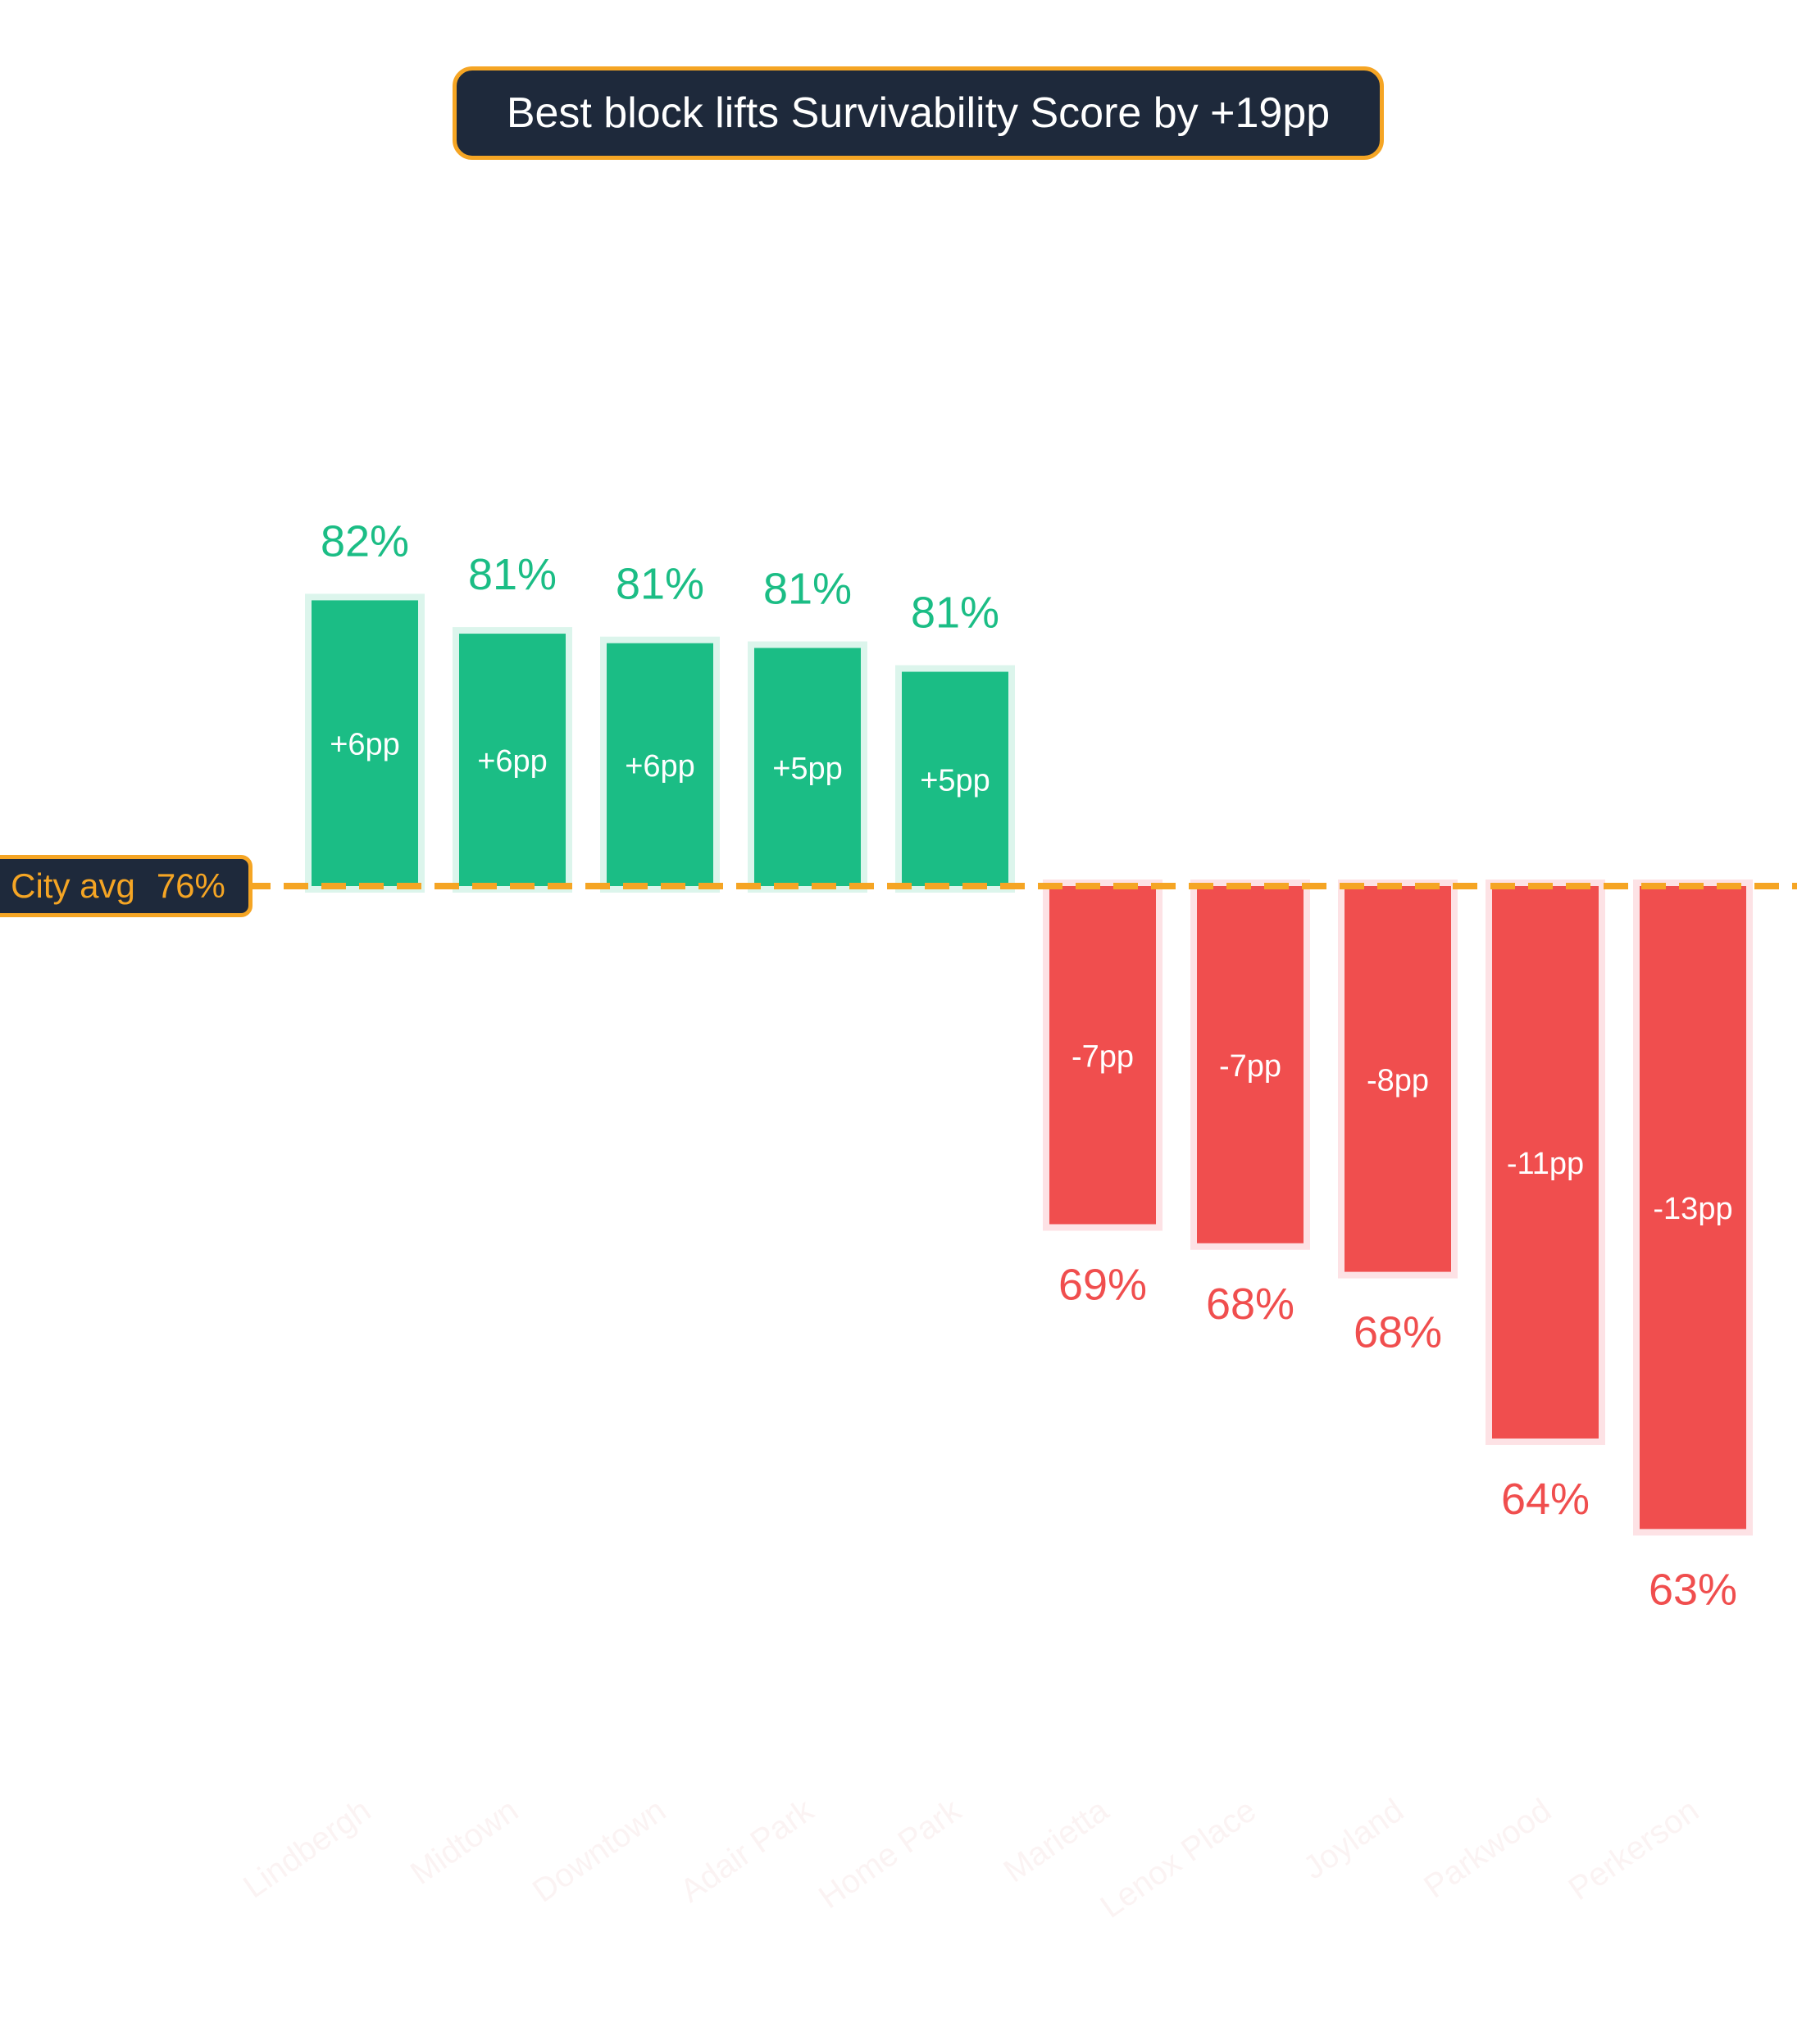  I want to click on city-average-value: 76%, so click(190, 885).